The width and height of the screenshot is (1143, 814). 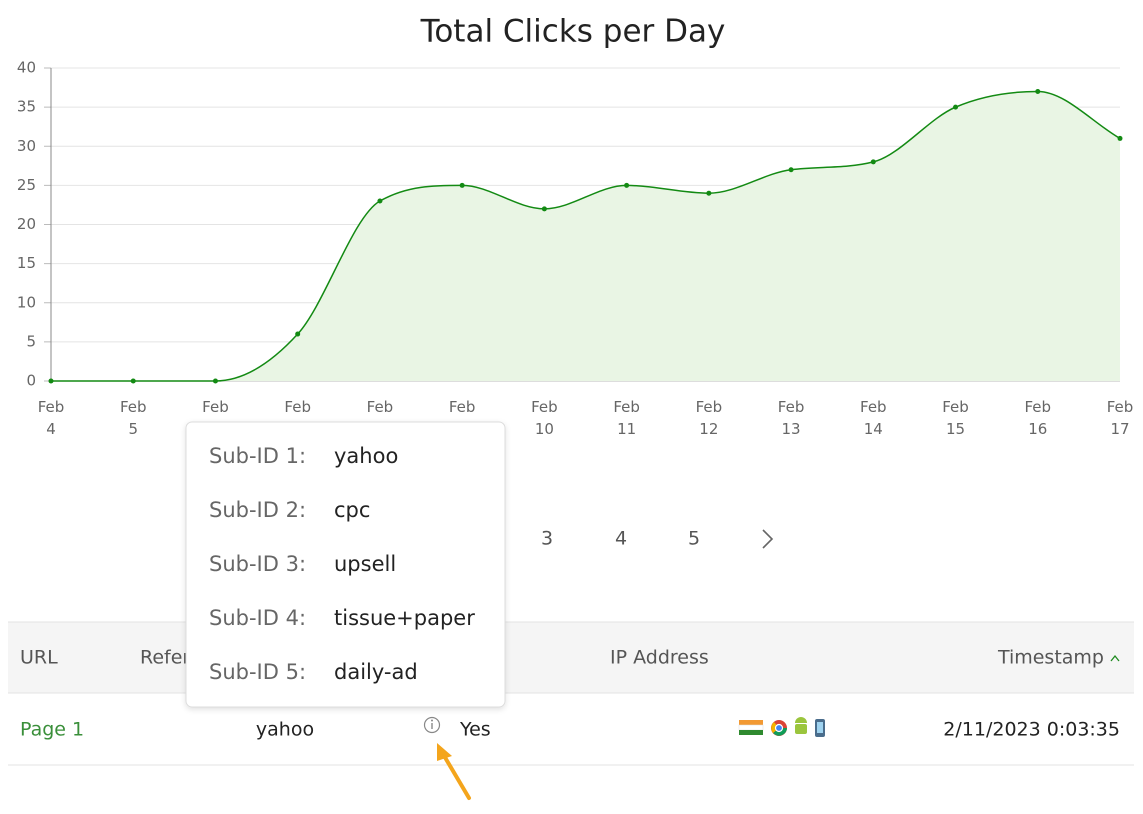 What do you see at coordinates (1037, 418) in the screenshot?
I see `x-tick-label: Feb 16` at bounding box center [1037, 418].